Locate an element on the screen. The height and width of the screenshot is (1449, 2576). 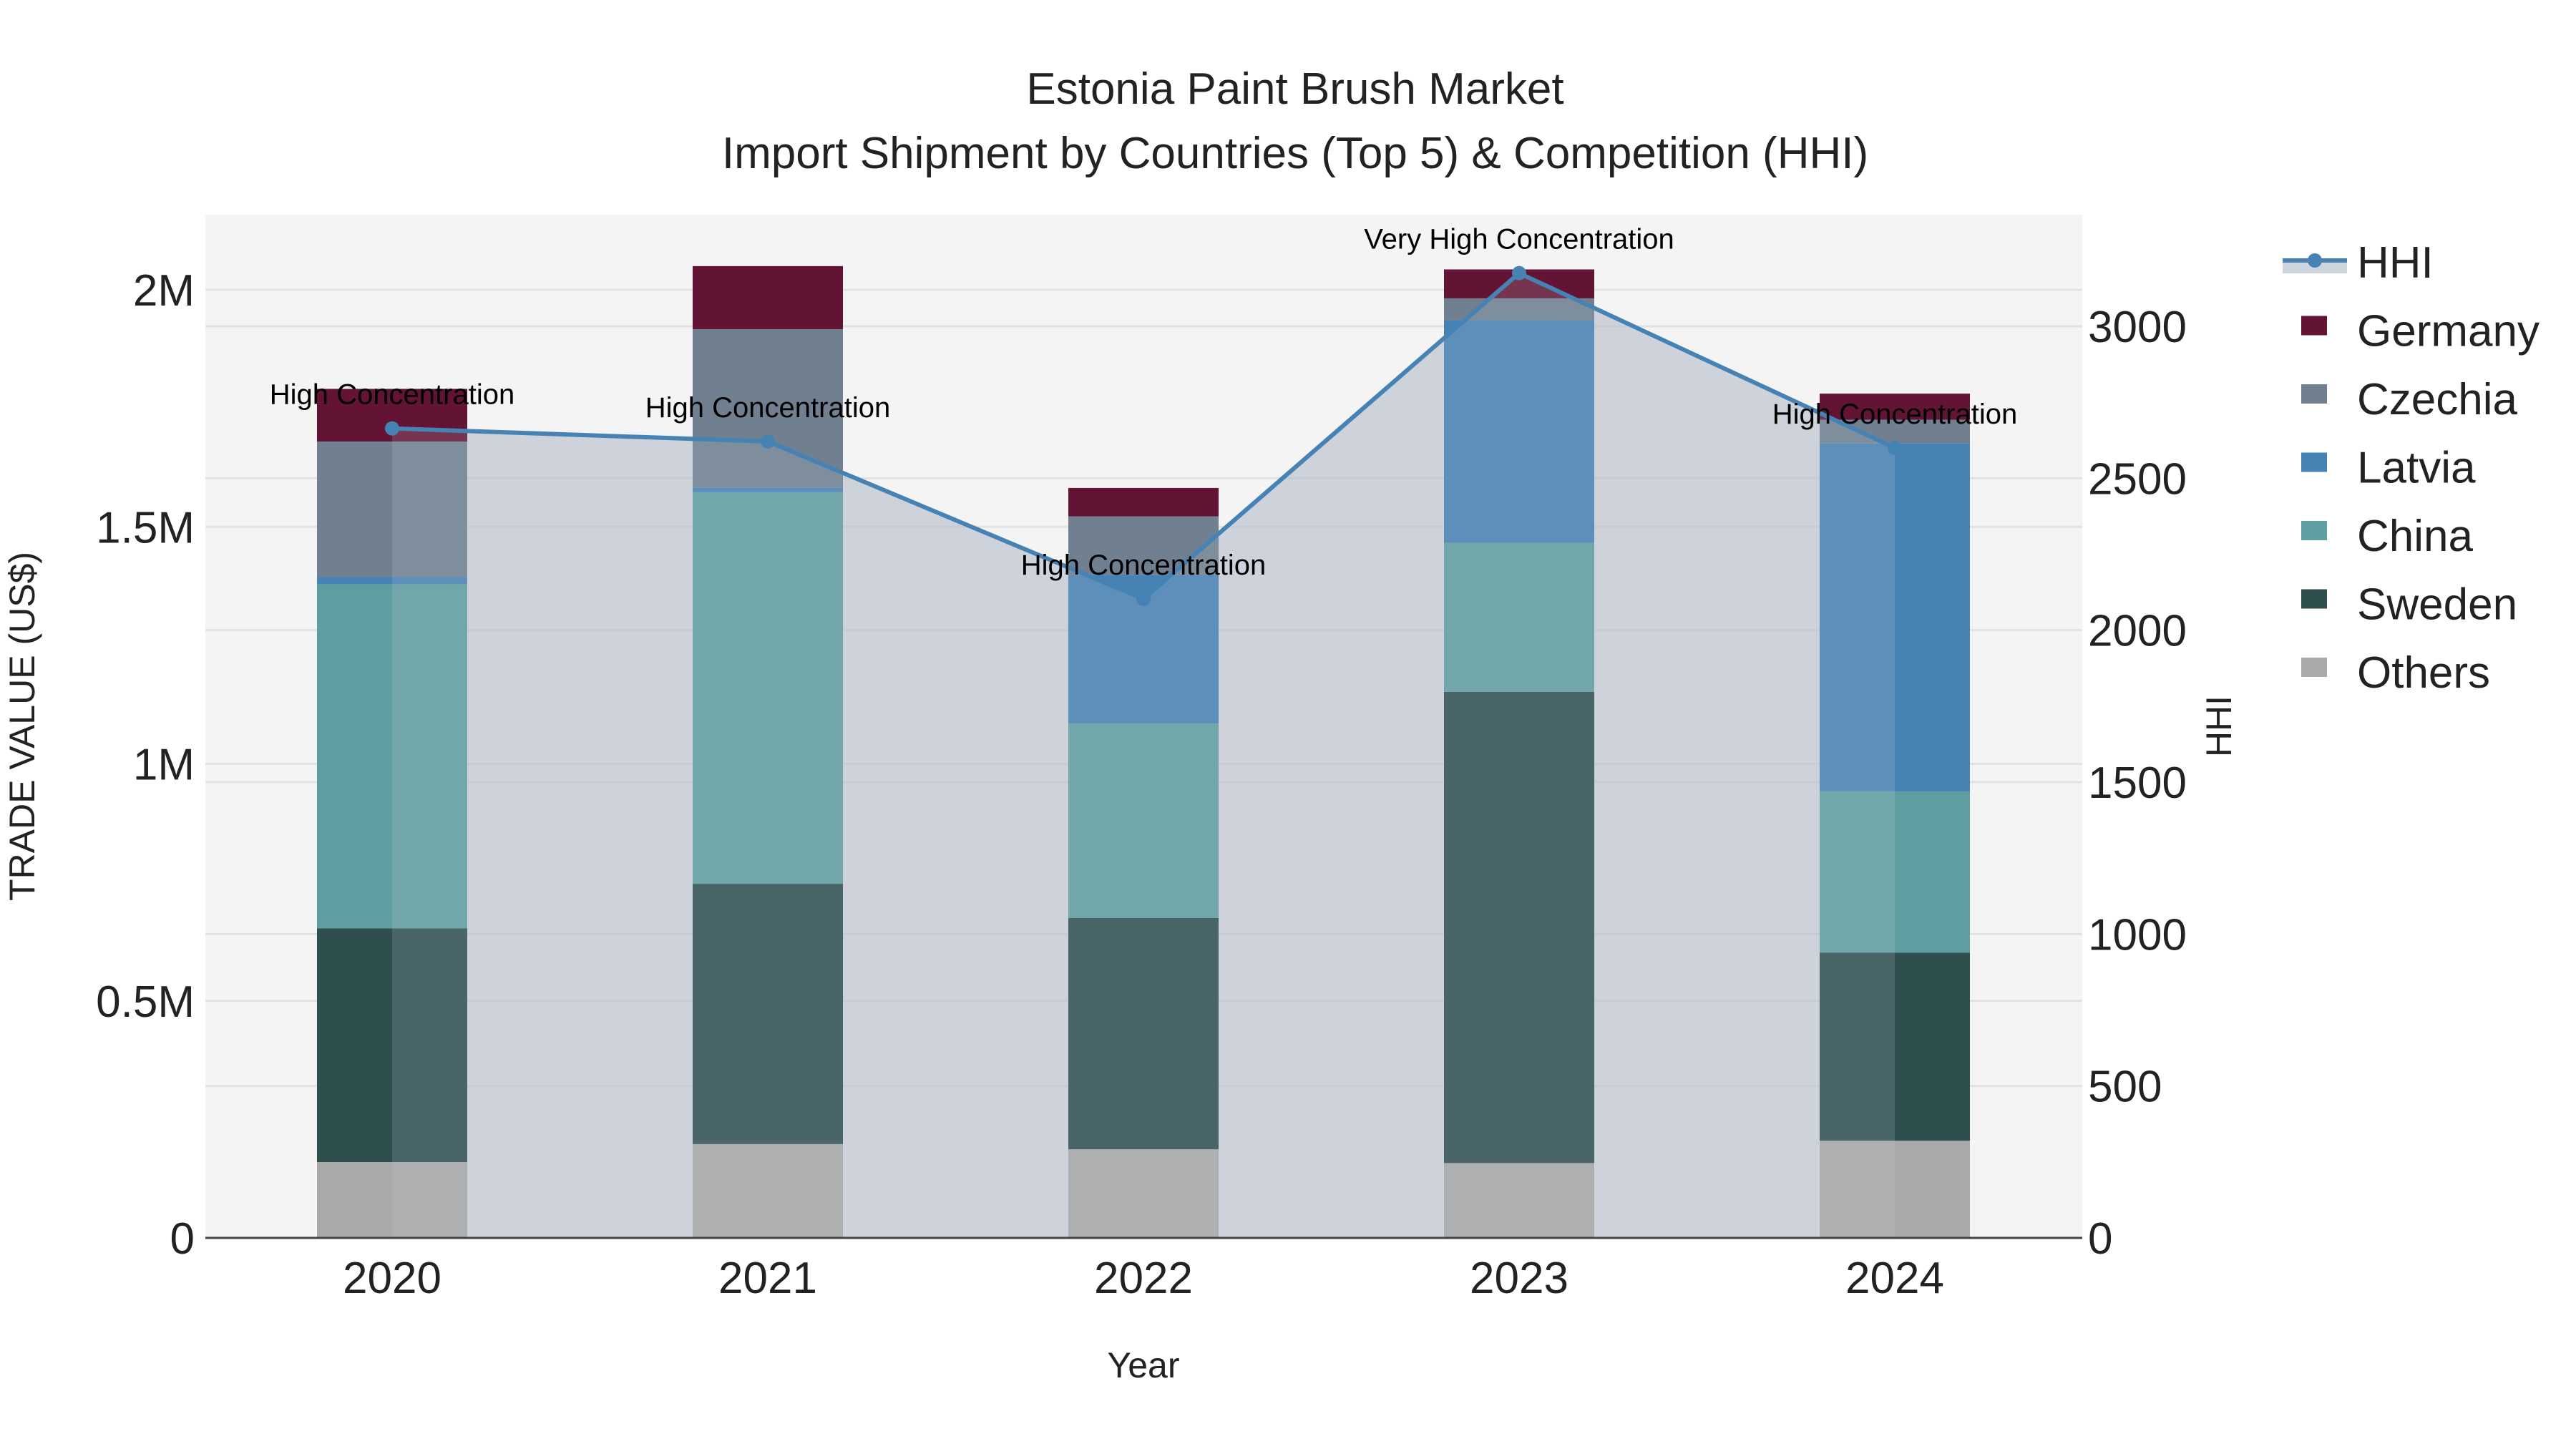
x-axis-title: Year is located at coordinates (1143, 1365).